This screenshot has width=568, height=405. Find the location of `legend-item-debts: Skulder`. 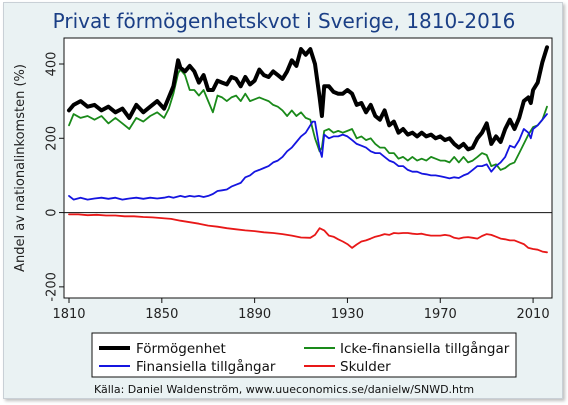

legend-item-debts: Skulder is located at coordinates (347, 367).